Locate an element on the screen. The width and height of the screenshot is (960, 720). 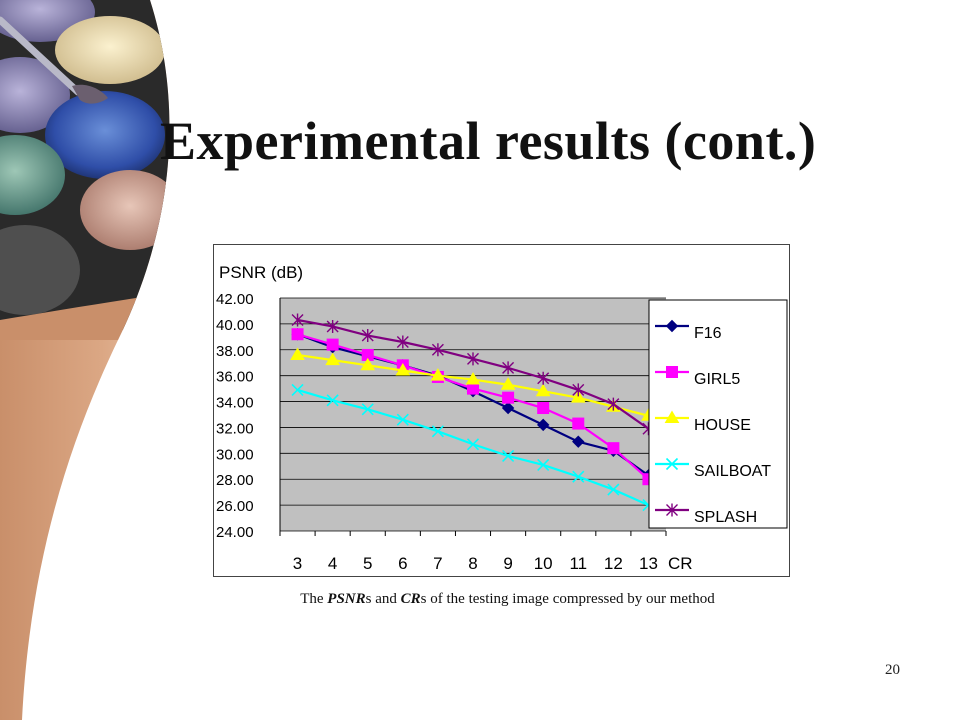
x-tick-label: 12 is located at coordinates (613, 563).